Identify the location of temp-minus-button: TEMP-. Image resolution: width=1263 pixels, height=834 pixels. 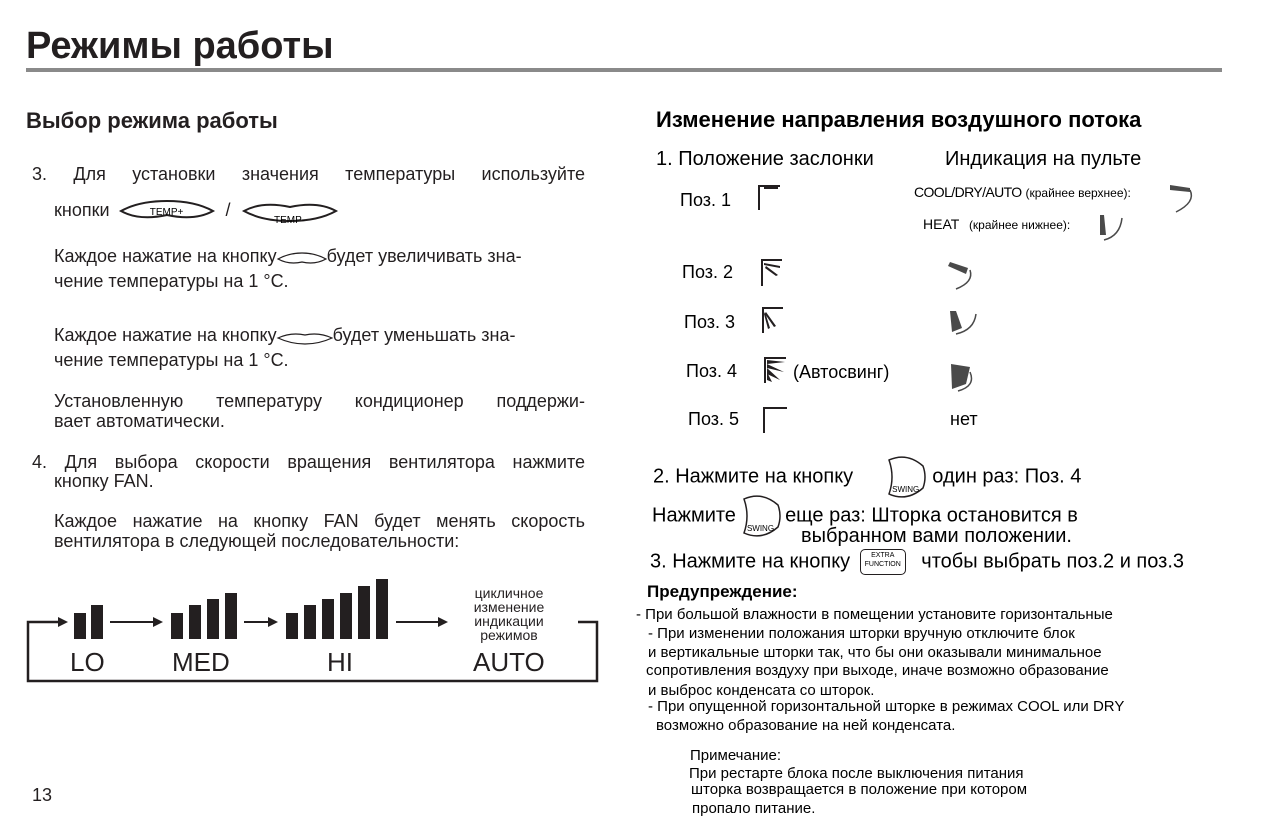
(289, 212).